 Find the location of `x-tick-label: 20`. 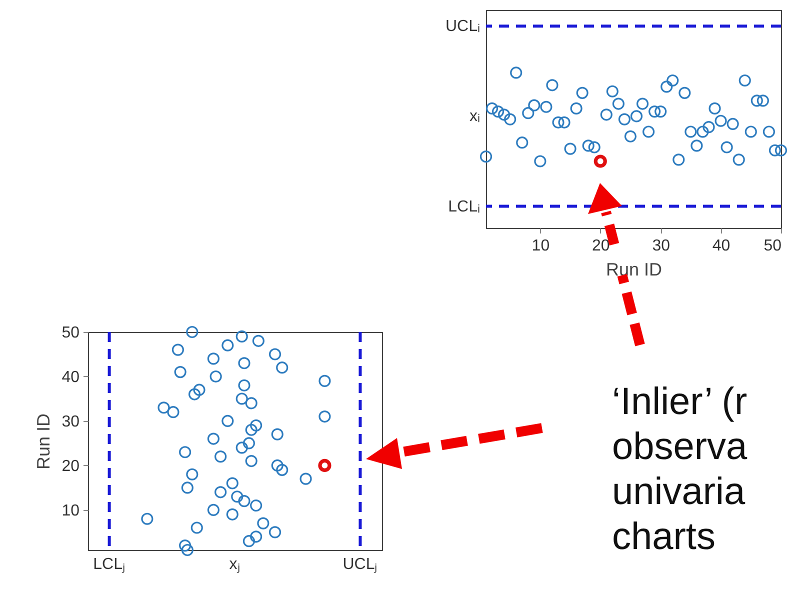

x-tick-label: 20 is located at coordinates (601, 246).